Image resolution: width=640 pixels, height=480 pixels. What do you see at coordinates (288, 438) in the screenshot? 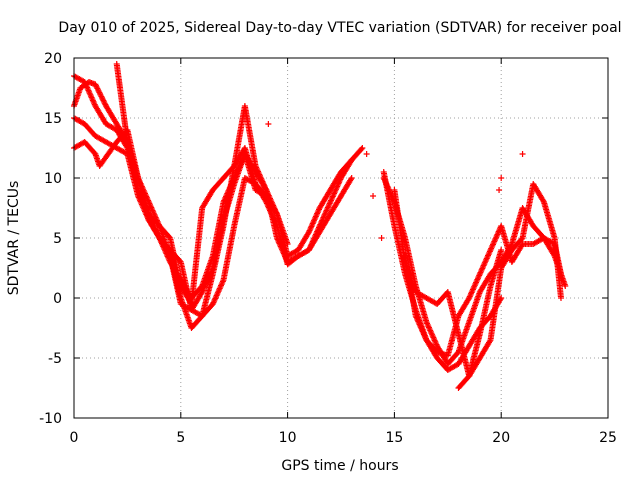
I see `x-tick-label: 10` at bounding box center [288, 438].